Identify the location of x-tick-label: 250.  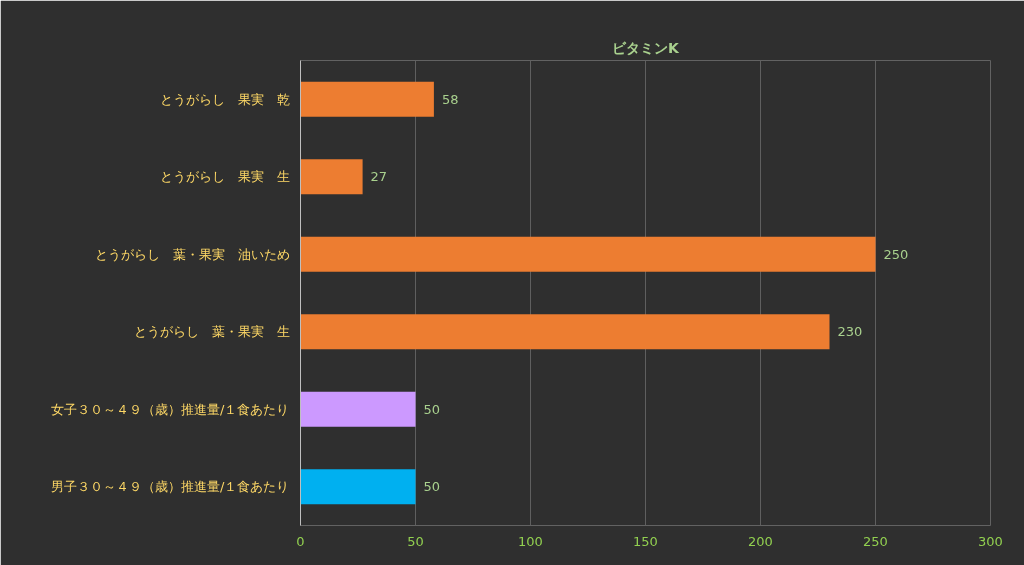
(875, 541).